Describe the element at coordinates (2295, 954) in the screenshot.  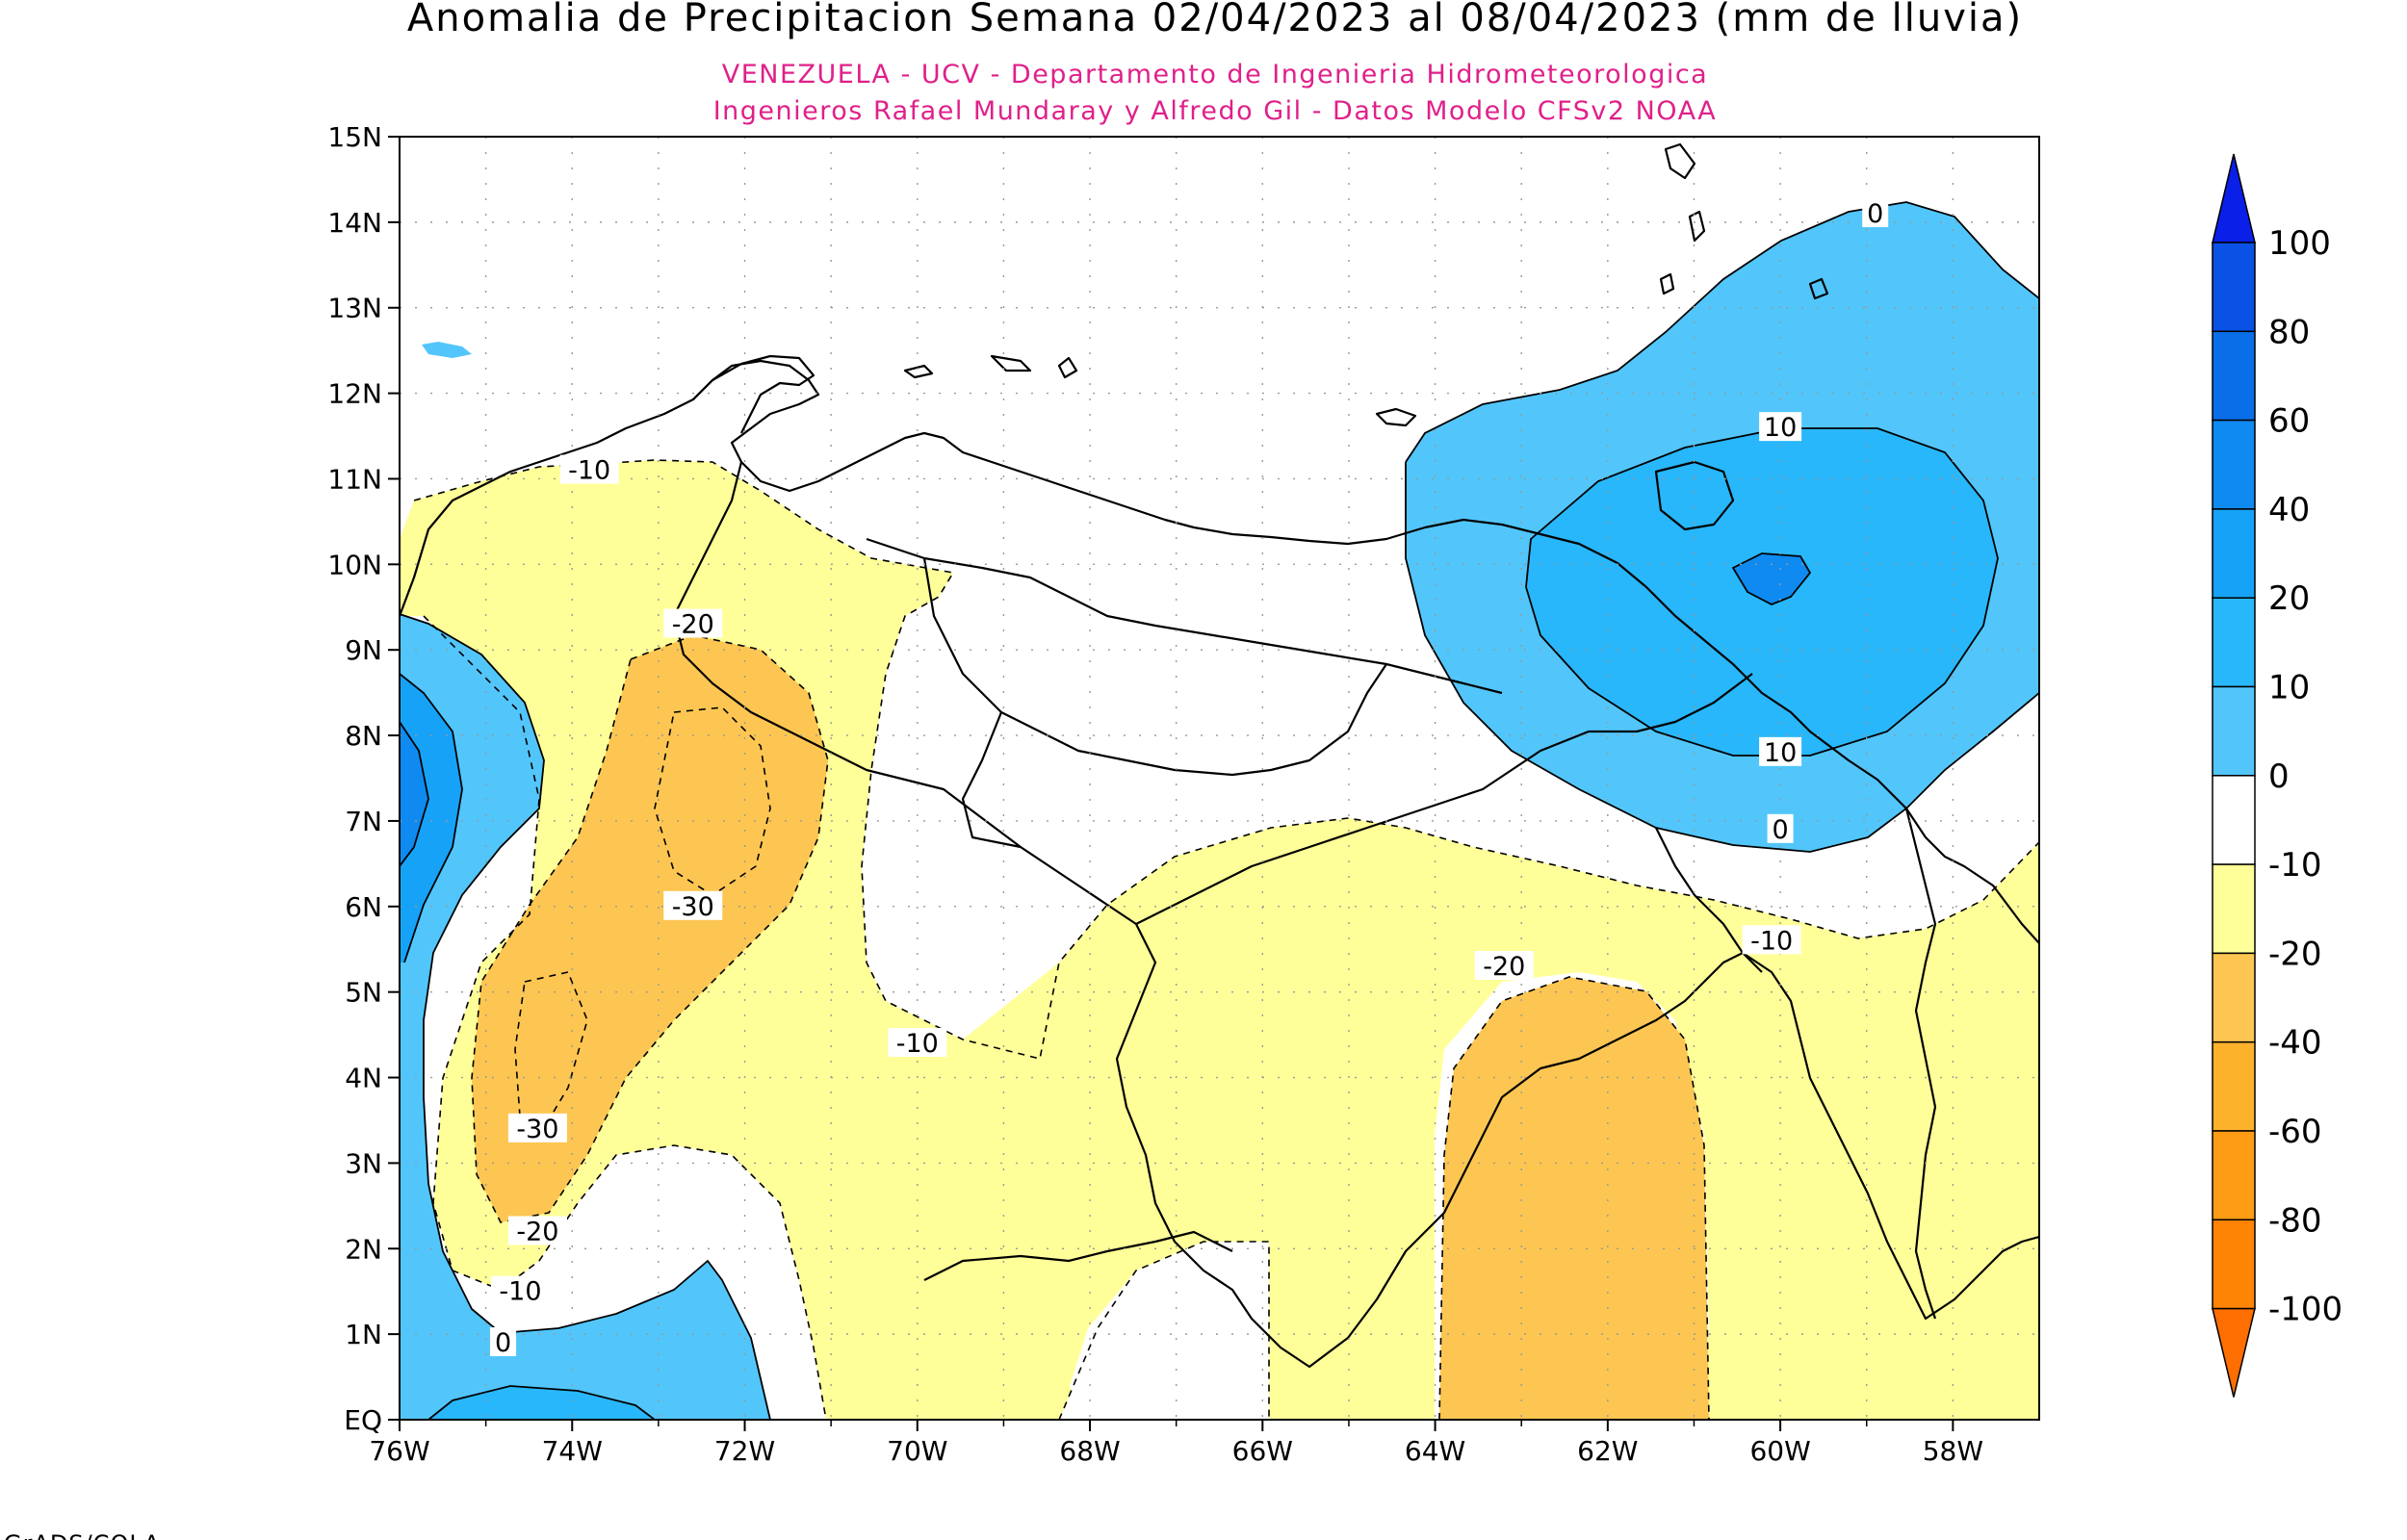
I see `colorbar-label: -20` at that location.